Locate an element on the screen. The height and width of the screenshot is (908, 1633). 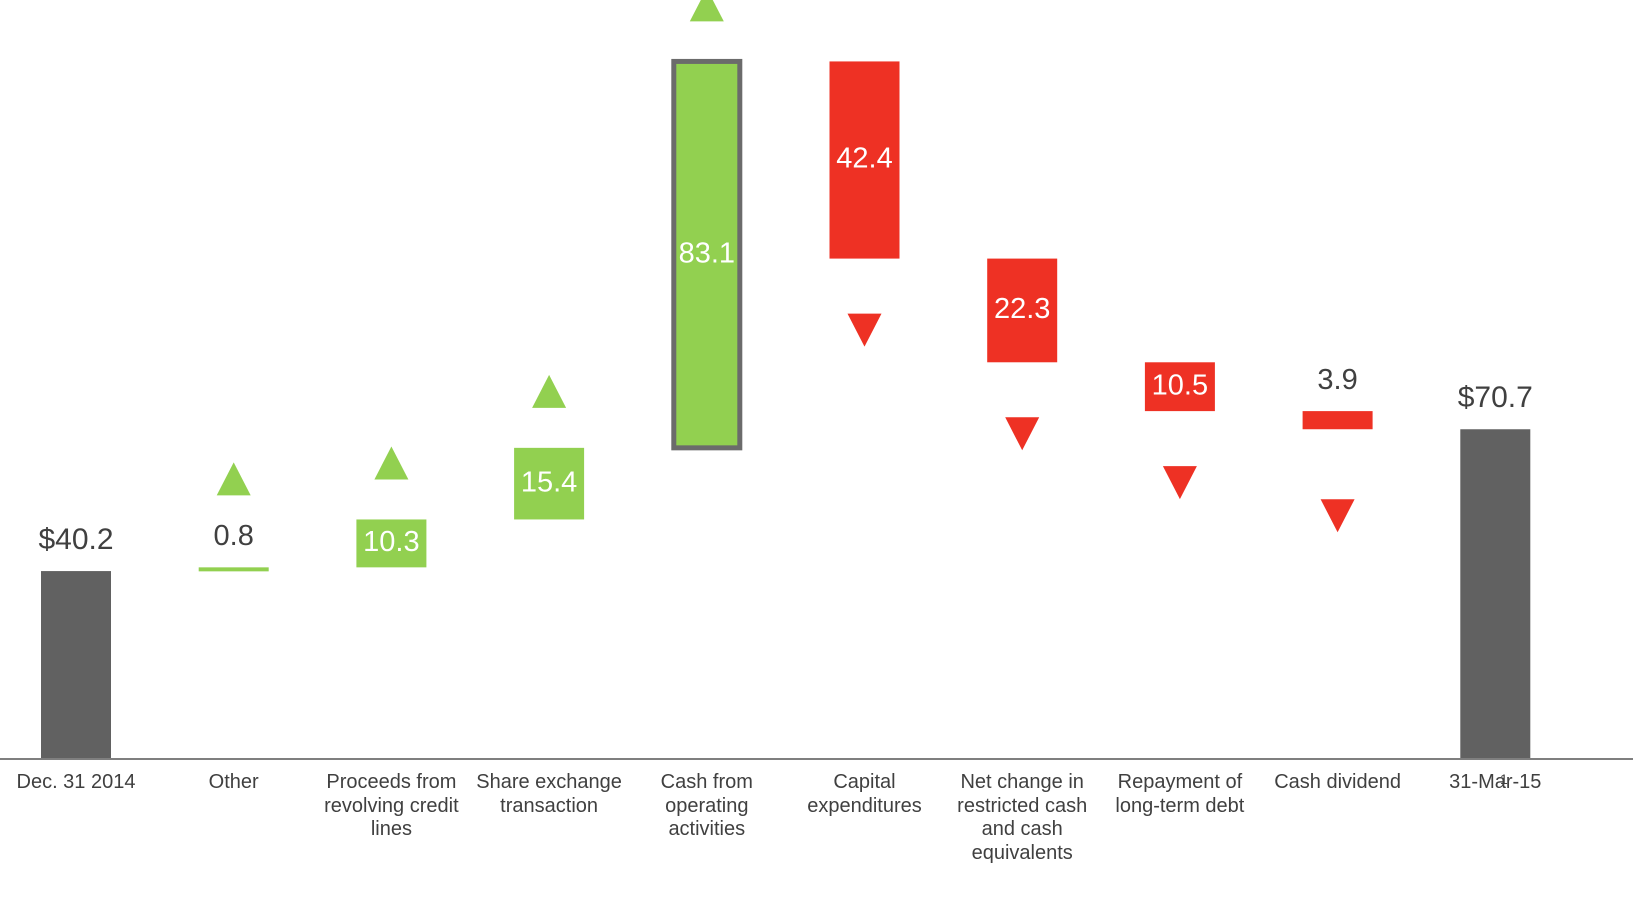
value-label: 10.3 is located at coordinates (391, 542).